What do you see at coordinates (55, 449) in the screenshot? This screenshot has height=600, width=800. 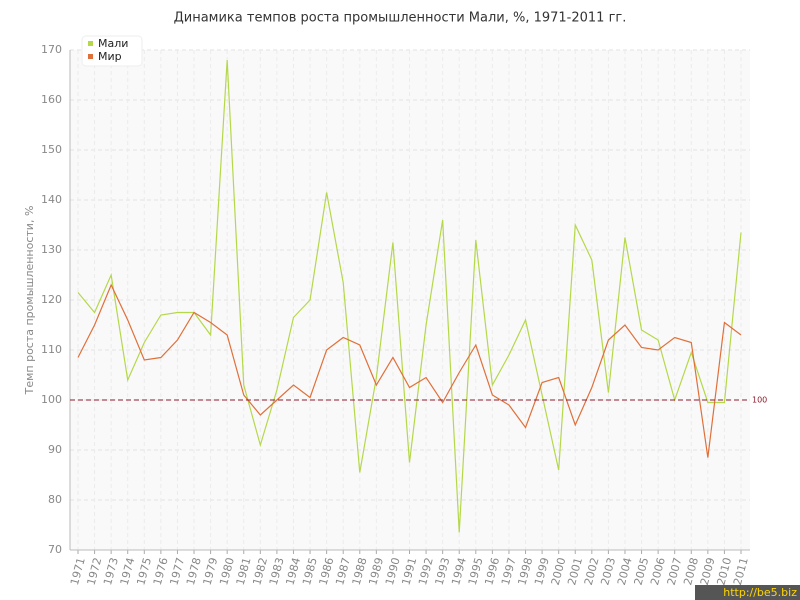 I see `y-tick-label: 90` at bounding box center [55, 449].